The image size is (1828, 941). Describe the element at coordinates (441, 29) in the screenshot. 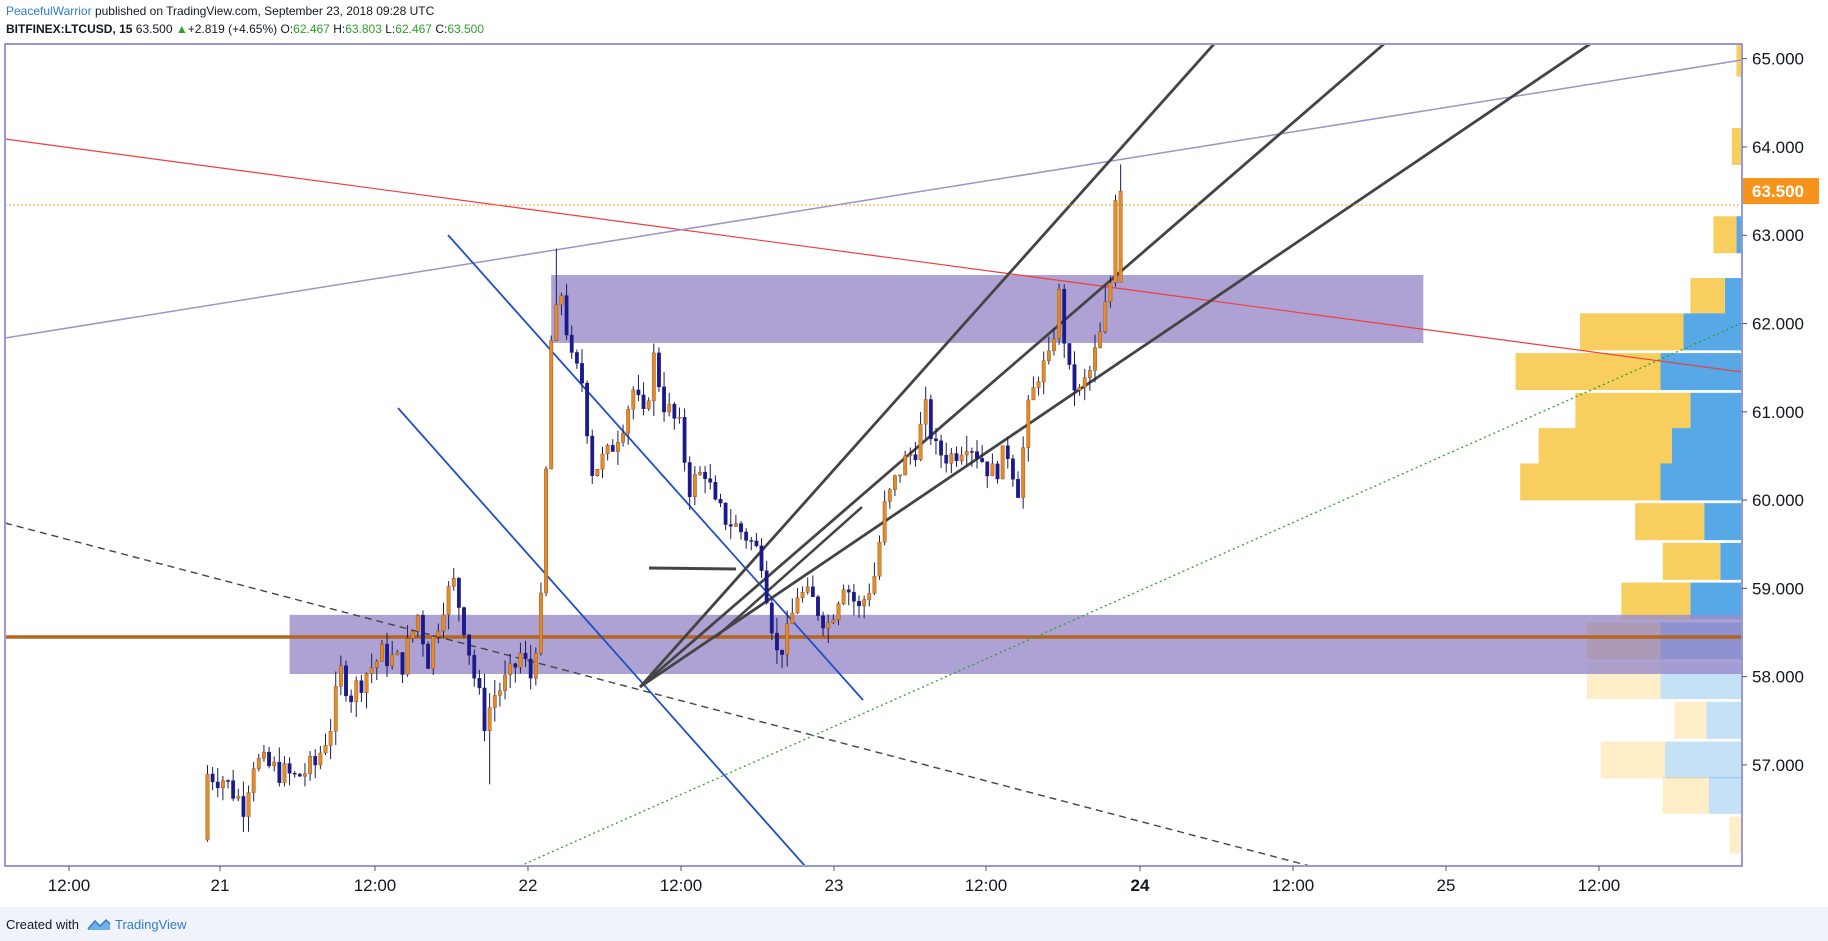

I see `close-label: C:` at that location.